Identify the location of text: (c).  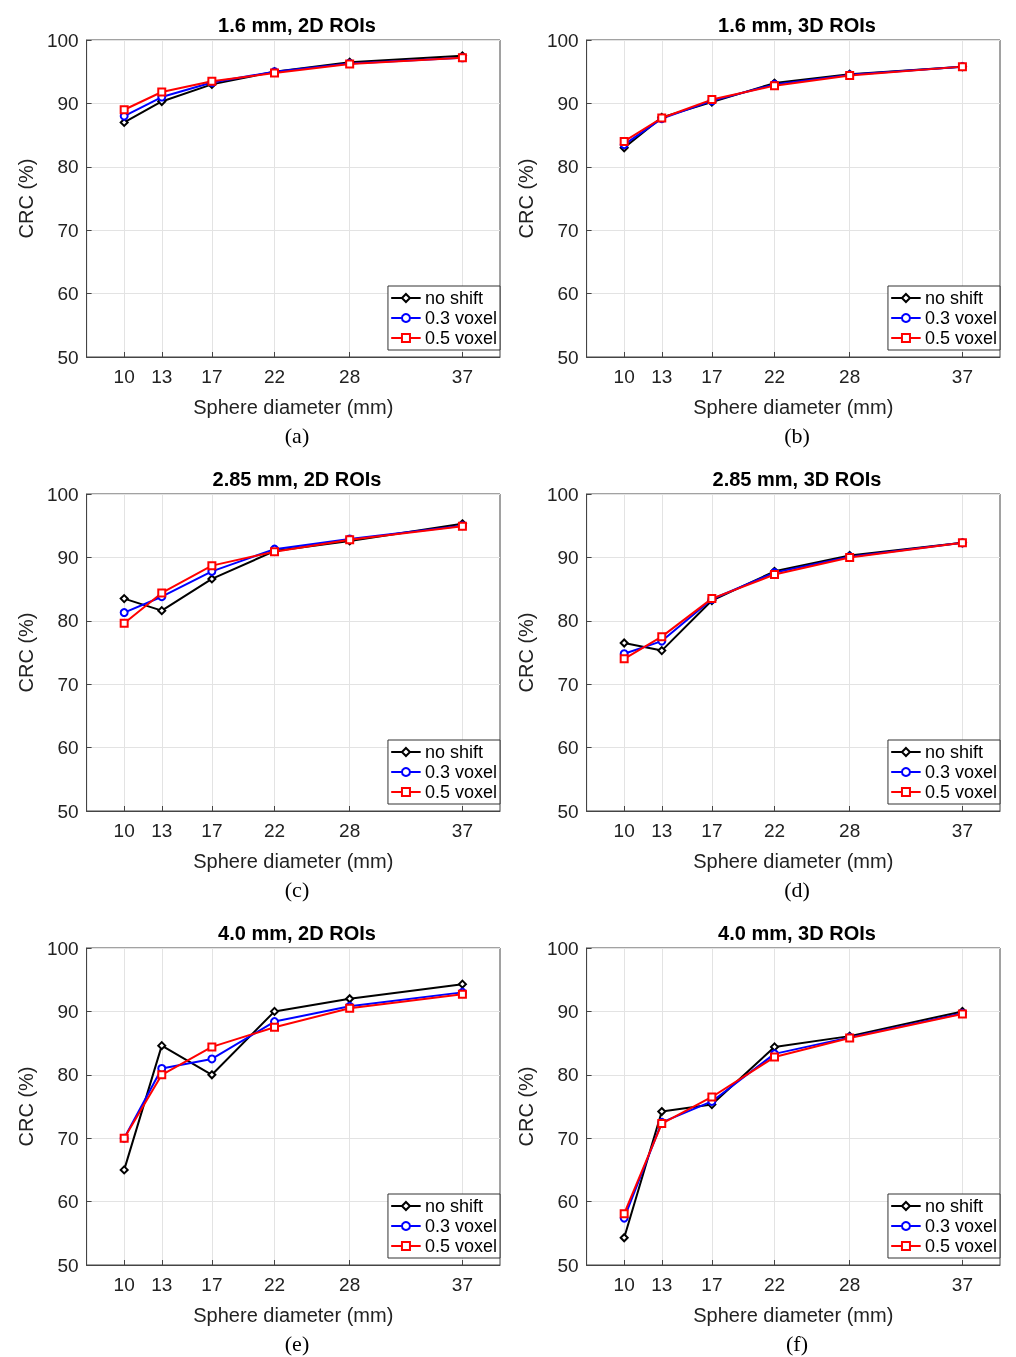
(297, 889).